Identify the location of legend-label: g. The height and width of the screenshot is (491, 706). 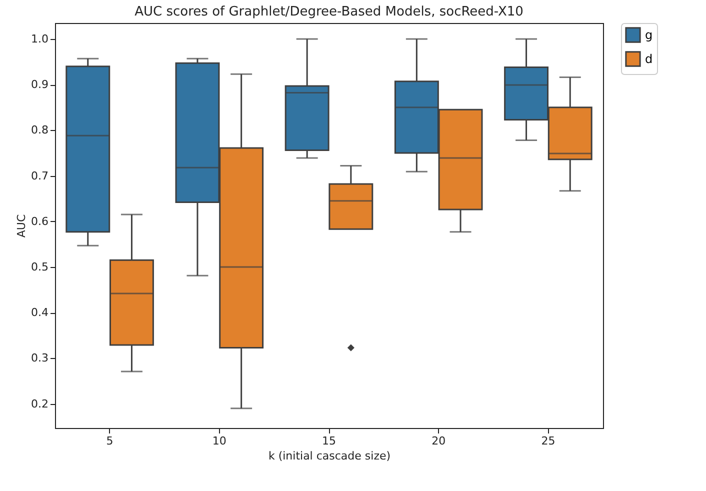
(649, 35).